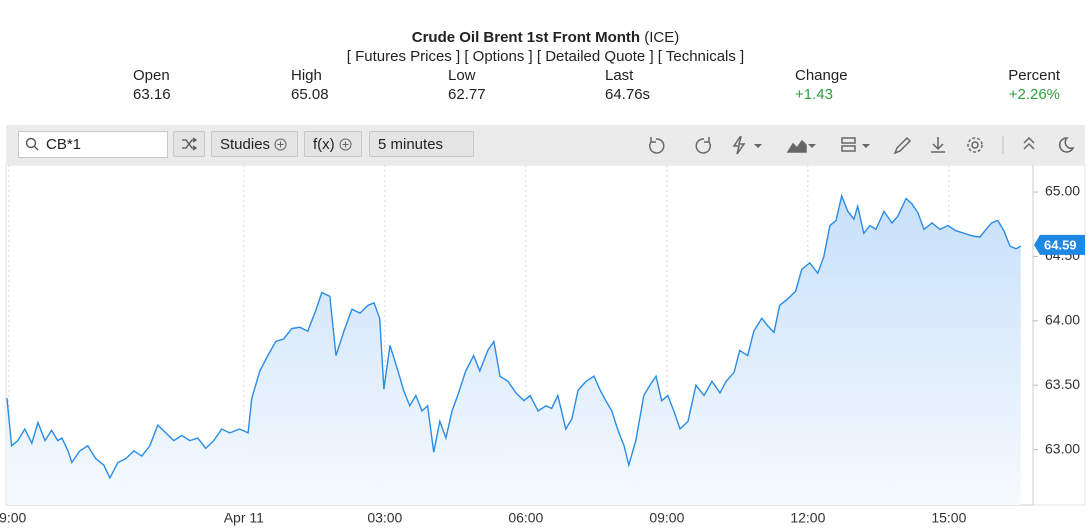  What do you see at coordinates (1062, 191) in the screenshot?
I see `y-tick-label: 65.00` at bounding box center [1062, 191].